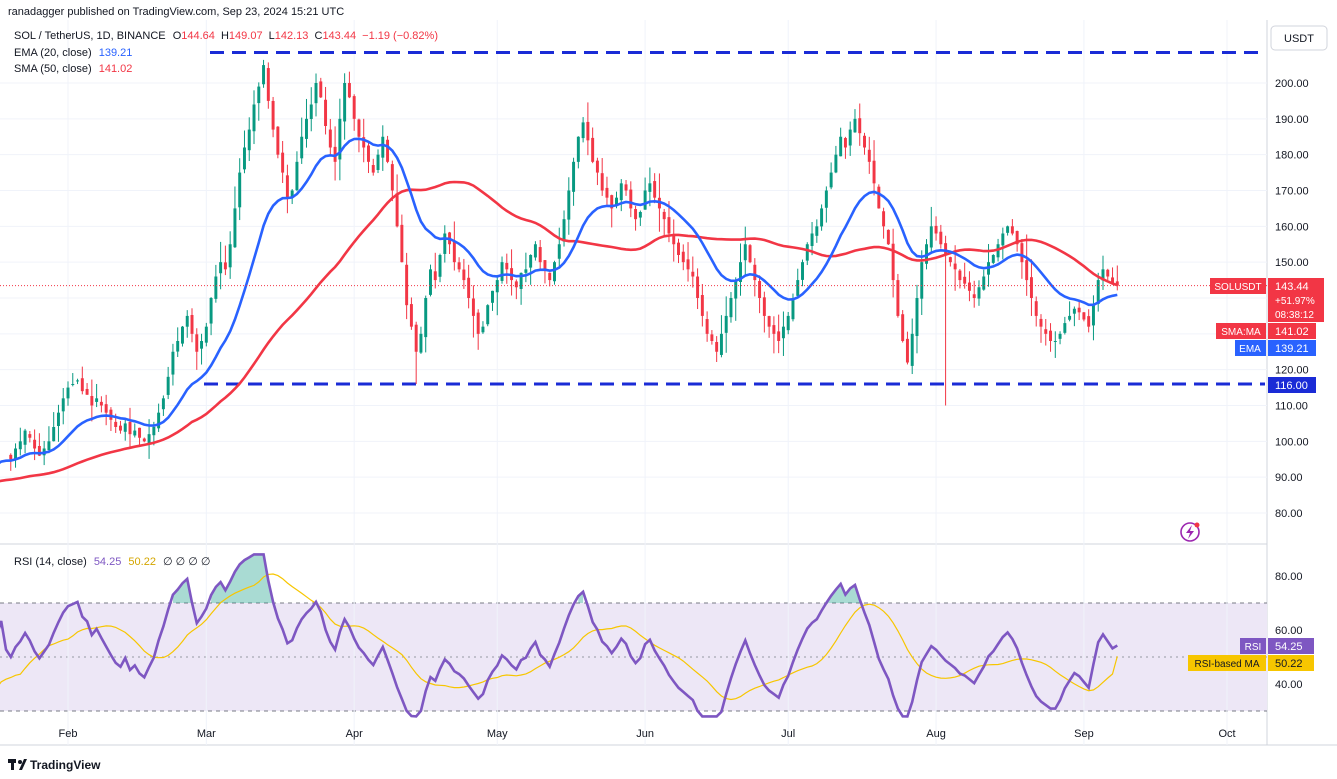 The image size is (1337, 779). Describe the element at coordinates (1289, 631) in the screenshot. I see `rsi-axis-ticks: 80.00 60.00 40.00` at that location.